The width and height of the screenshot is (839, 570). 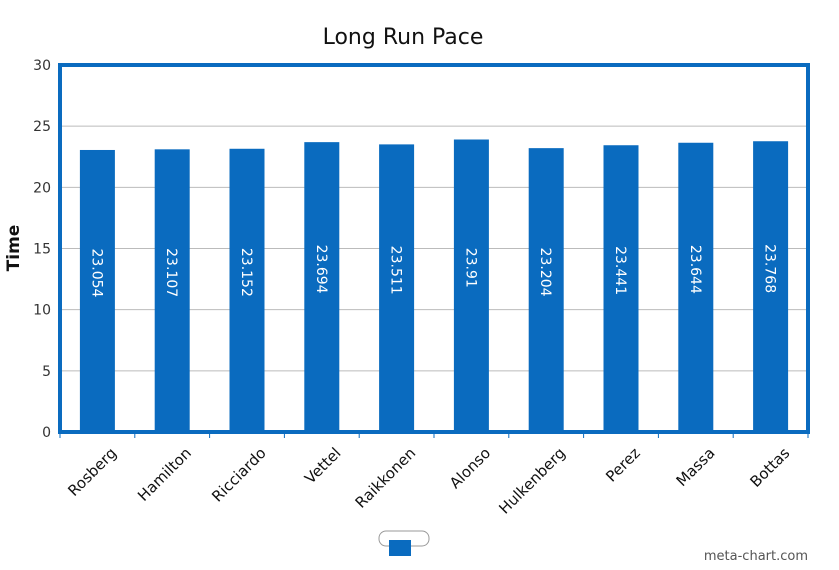 What do you see at coordinates (470, 268) in the screenshot?
I see `bar-value-label: 23.91` at bounding box center [470, 268].